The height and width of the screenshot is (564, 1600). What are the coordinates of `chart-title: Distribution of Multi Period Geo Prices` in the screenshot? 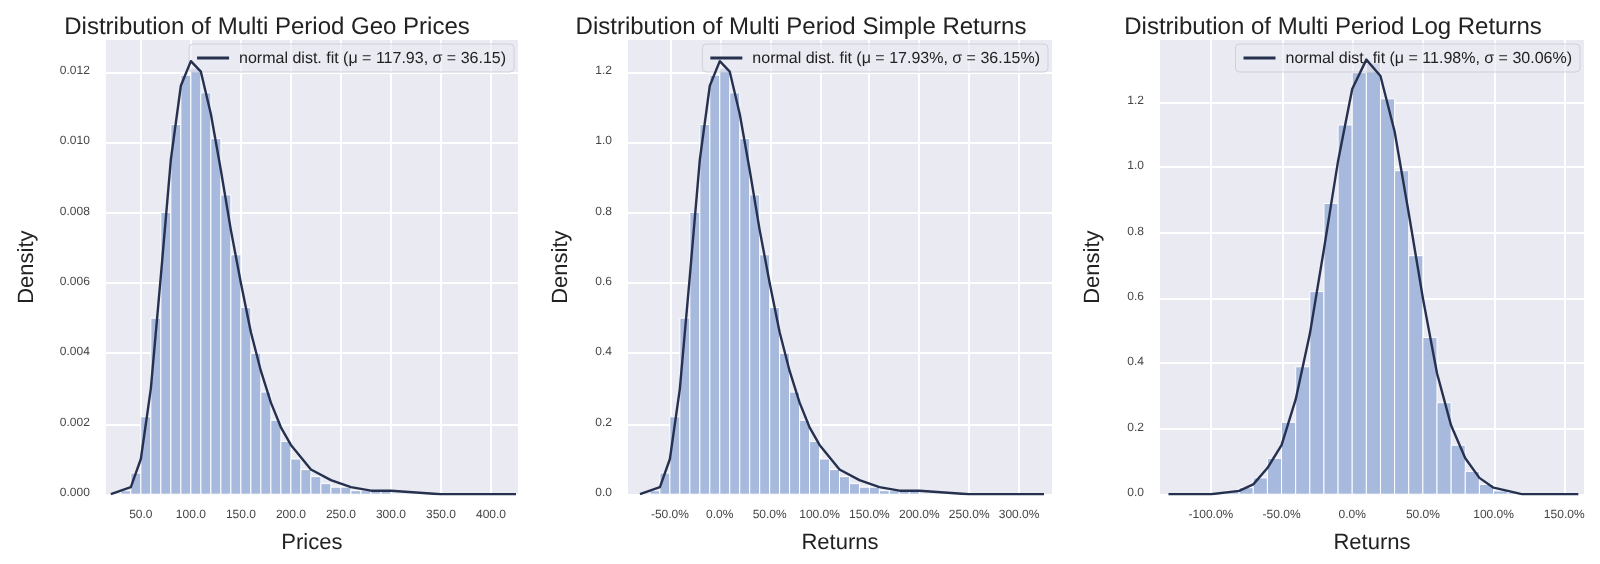 It's located at (267, 26).